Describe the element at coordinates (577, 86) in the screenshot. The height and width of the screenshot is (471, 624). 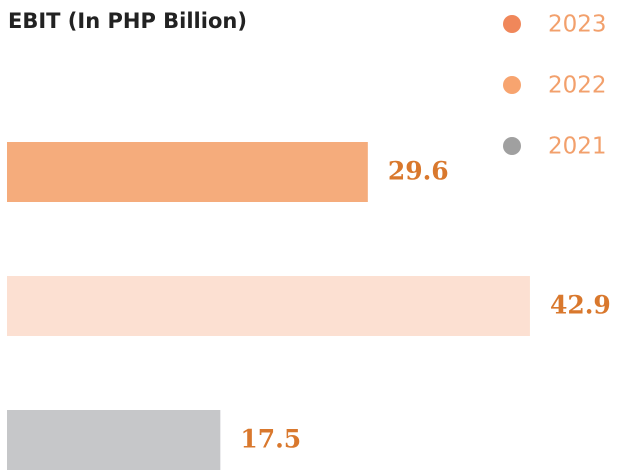
I see `legend-label: 2022` at that location.